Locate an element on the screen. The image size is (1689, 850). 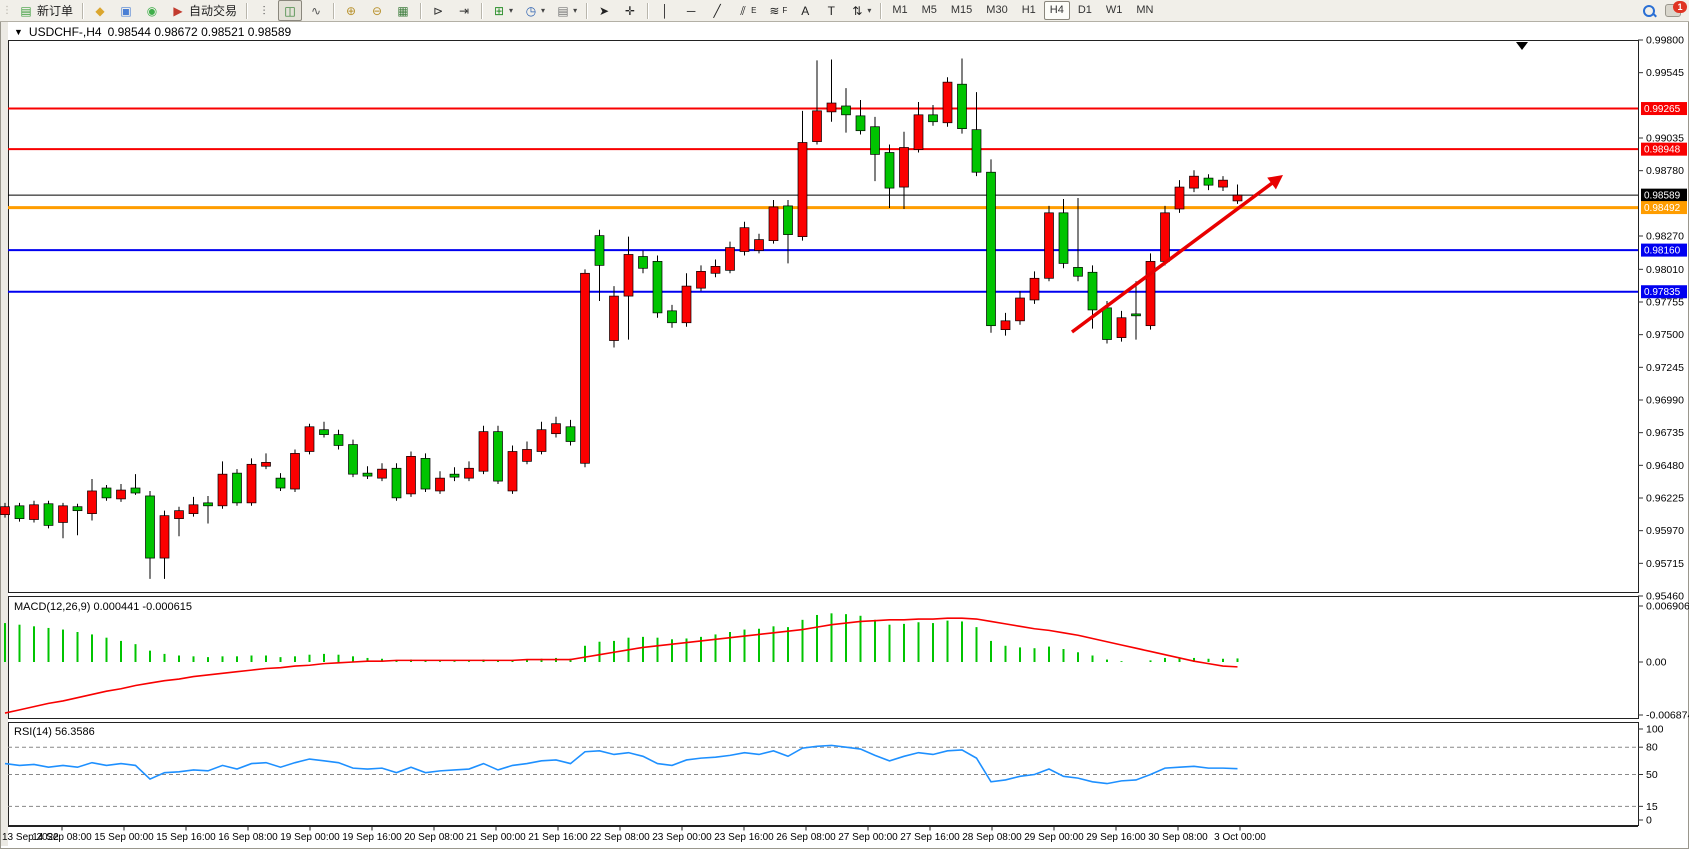
time-axis-label: 15 Sep 00:00 is located at coordinates (124, 837).